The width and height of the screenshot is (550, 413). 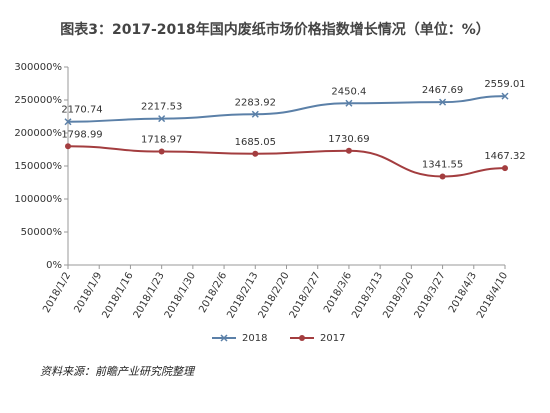 What do you see at coordinates (504, 84) in the screenshot?
I see `data-label: 2559.01` at bounding box center [504, 84].